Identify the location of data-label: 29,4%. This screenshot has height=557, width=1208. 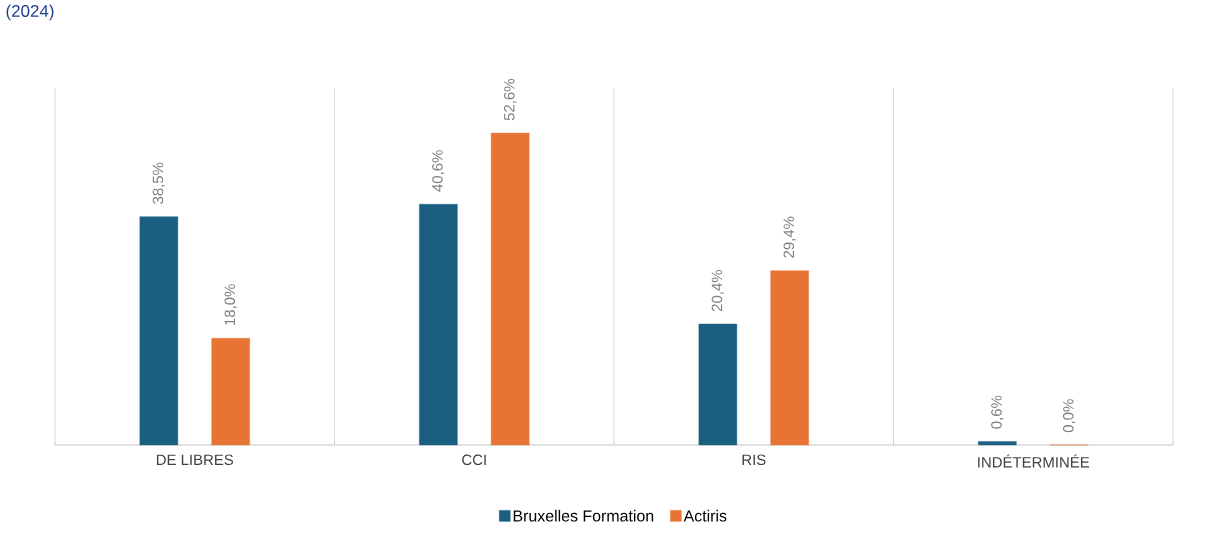
(789, 237).